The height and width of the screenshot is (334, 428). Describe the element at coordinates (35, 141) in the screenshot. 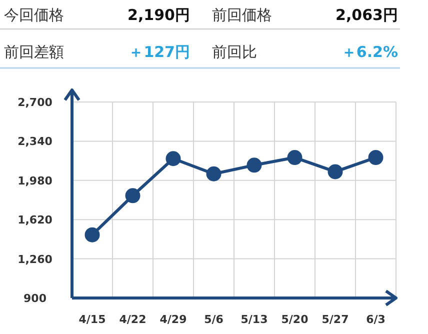

I see `y-tick-label: 2,340` at that location.